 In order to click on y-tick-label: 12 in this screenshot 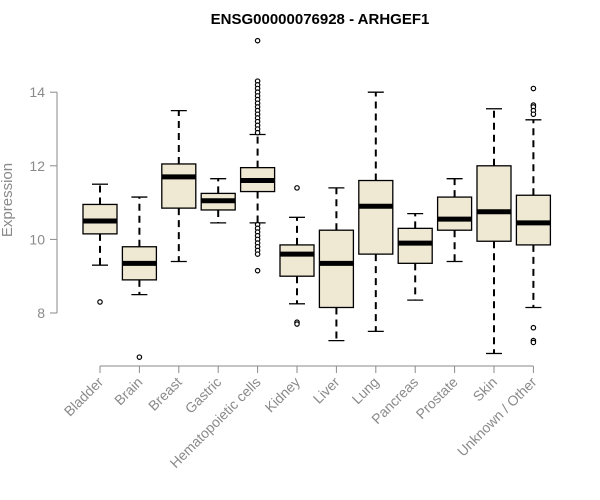, I will do `click(37, 166)`.